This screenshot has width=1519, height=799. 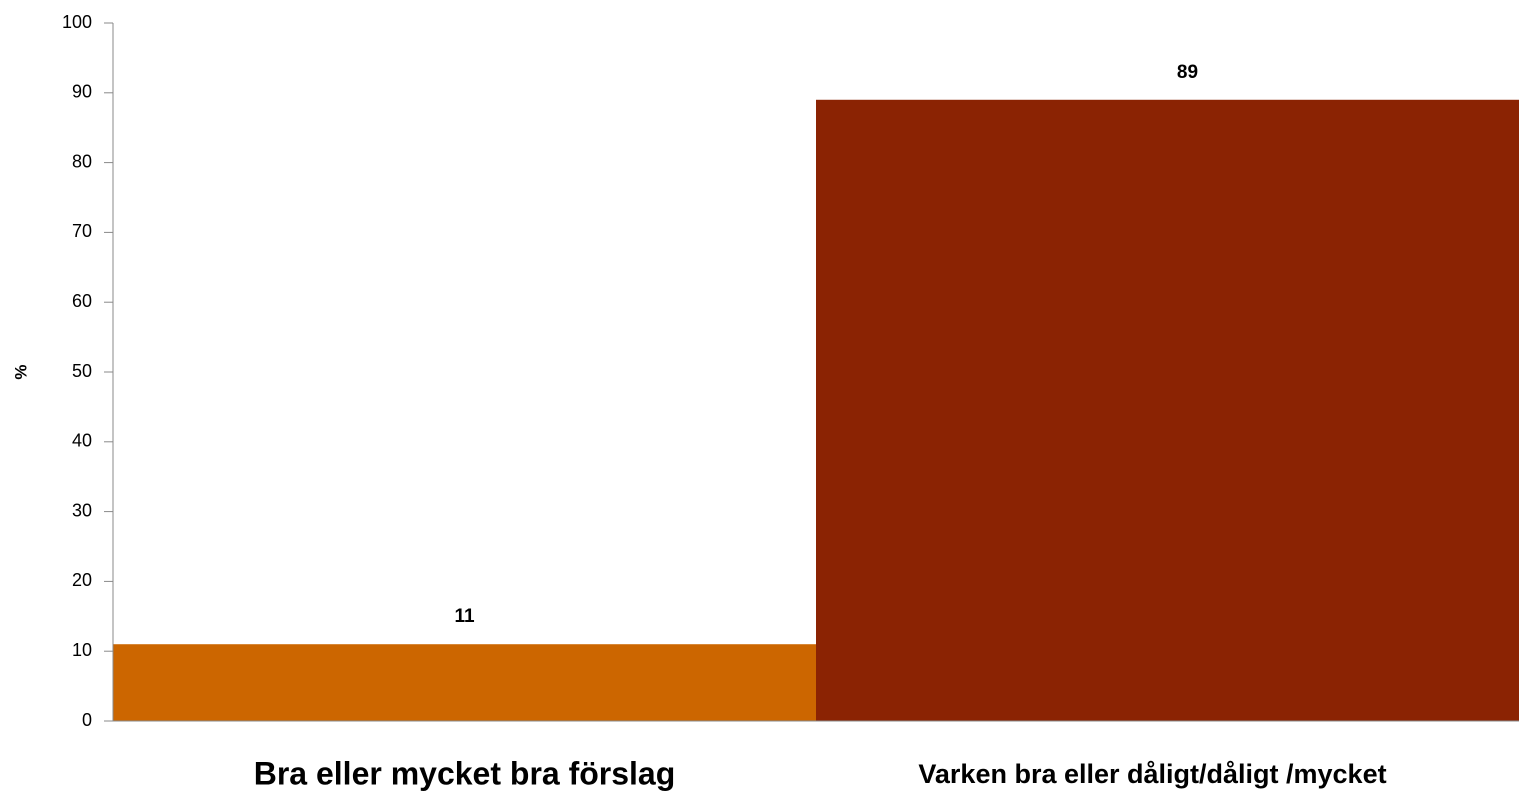 What do you see at coordinates (82, 161) in the screenshot?
I see `y-tick-label: 80` at bounding box center [82, 161].